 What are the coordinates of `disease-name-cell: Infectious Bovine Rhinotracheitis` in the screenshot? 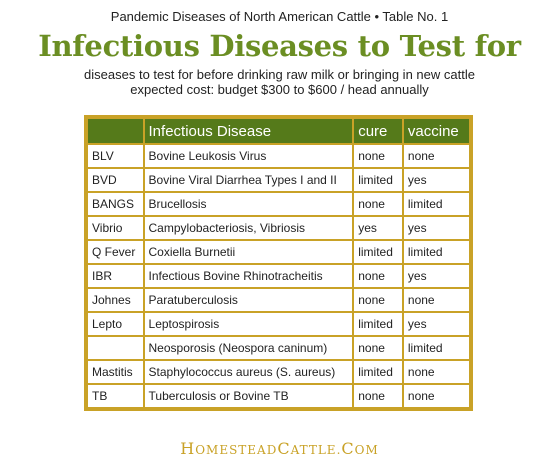 It's located at (248, 276).